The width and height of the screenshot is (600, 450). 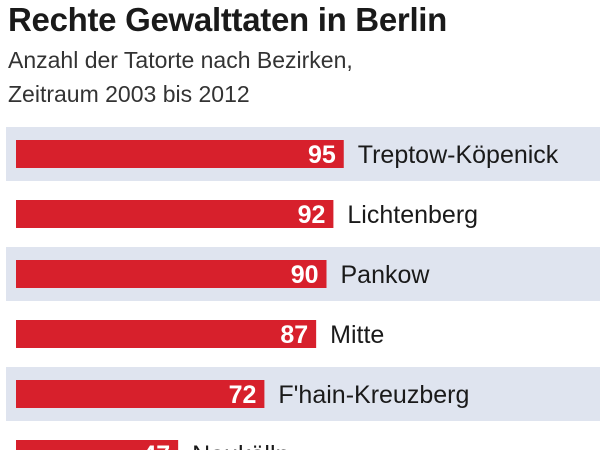 I want to click on category-label-neuk-lln: Neukölln, so click(x=240, y=445).